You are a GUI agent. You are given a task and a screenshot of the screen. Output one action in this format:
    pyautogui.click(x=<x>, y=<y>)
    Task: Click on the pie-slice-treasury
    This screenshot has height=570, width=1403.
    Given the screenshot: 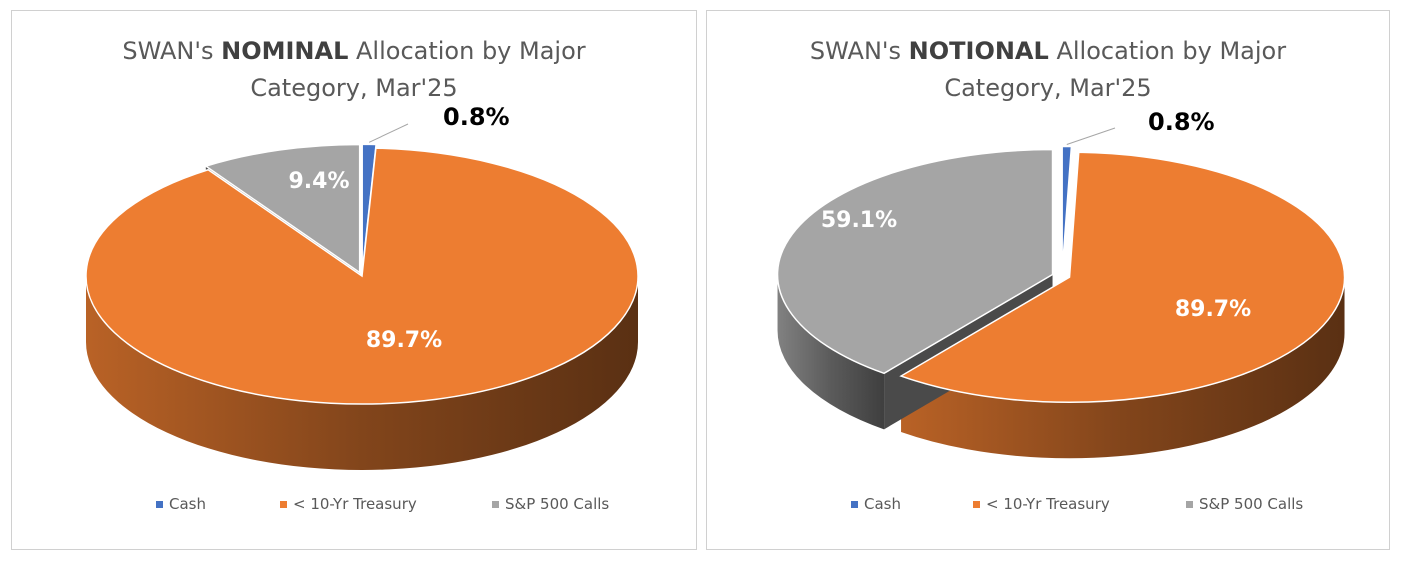 What is the action you would take?
    pyautogui.click(x=1122, y=277)
    